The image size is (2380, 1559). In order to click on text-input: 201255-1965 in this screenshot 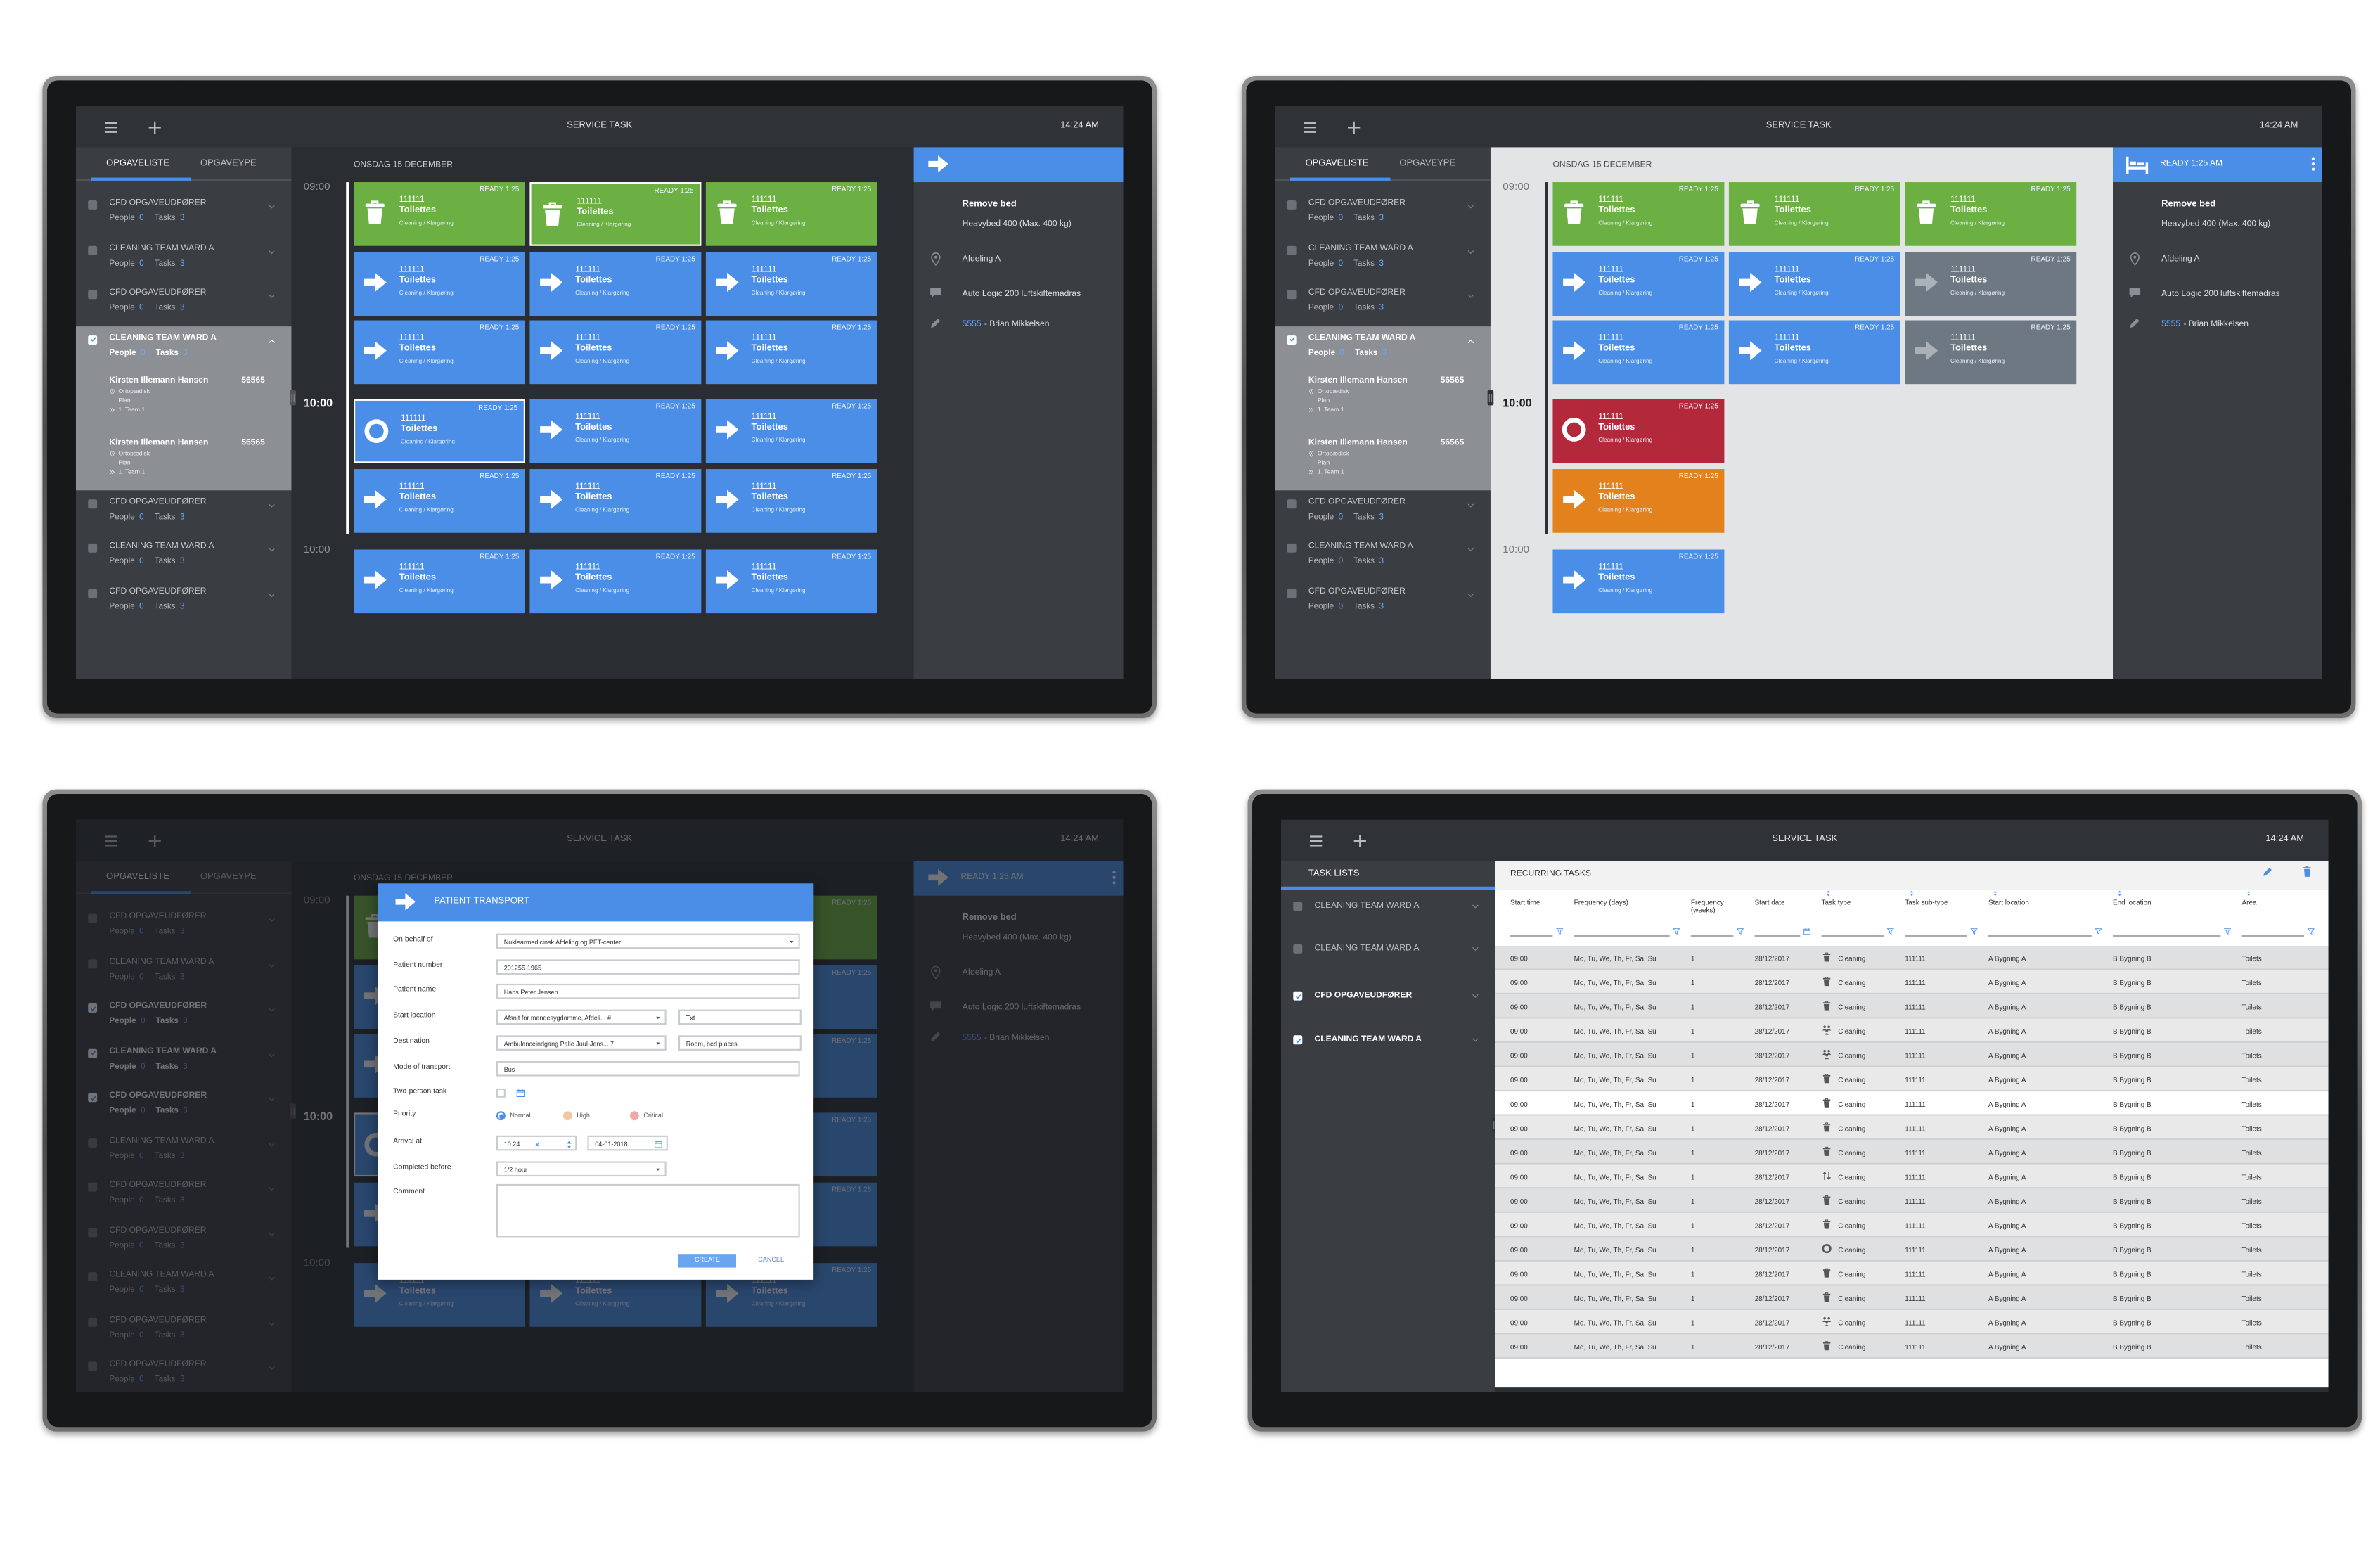, I will do `click(648, 967)`.